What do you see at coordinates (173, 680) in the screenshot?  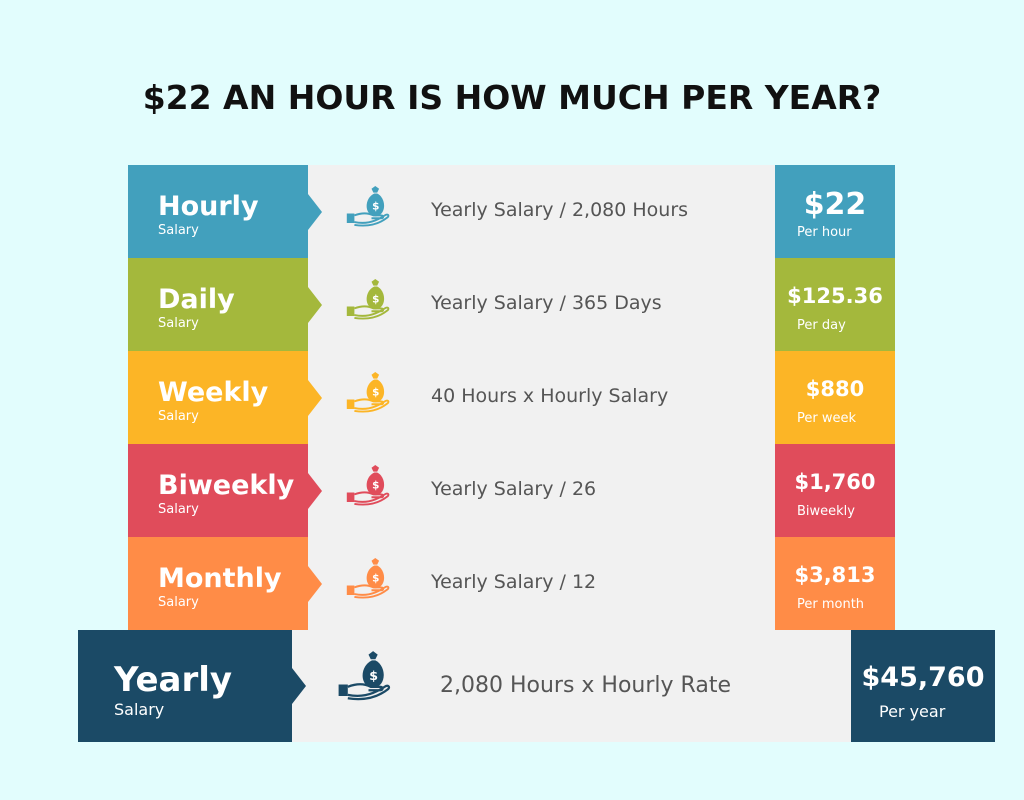 I see `row-label: Yearly` at bounding box center [173, 680].